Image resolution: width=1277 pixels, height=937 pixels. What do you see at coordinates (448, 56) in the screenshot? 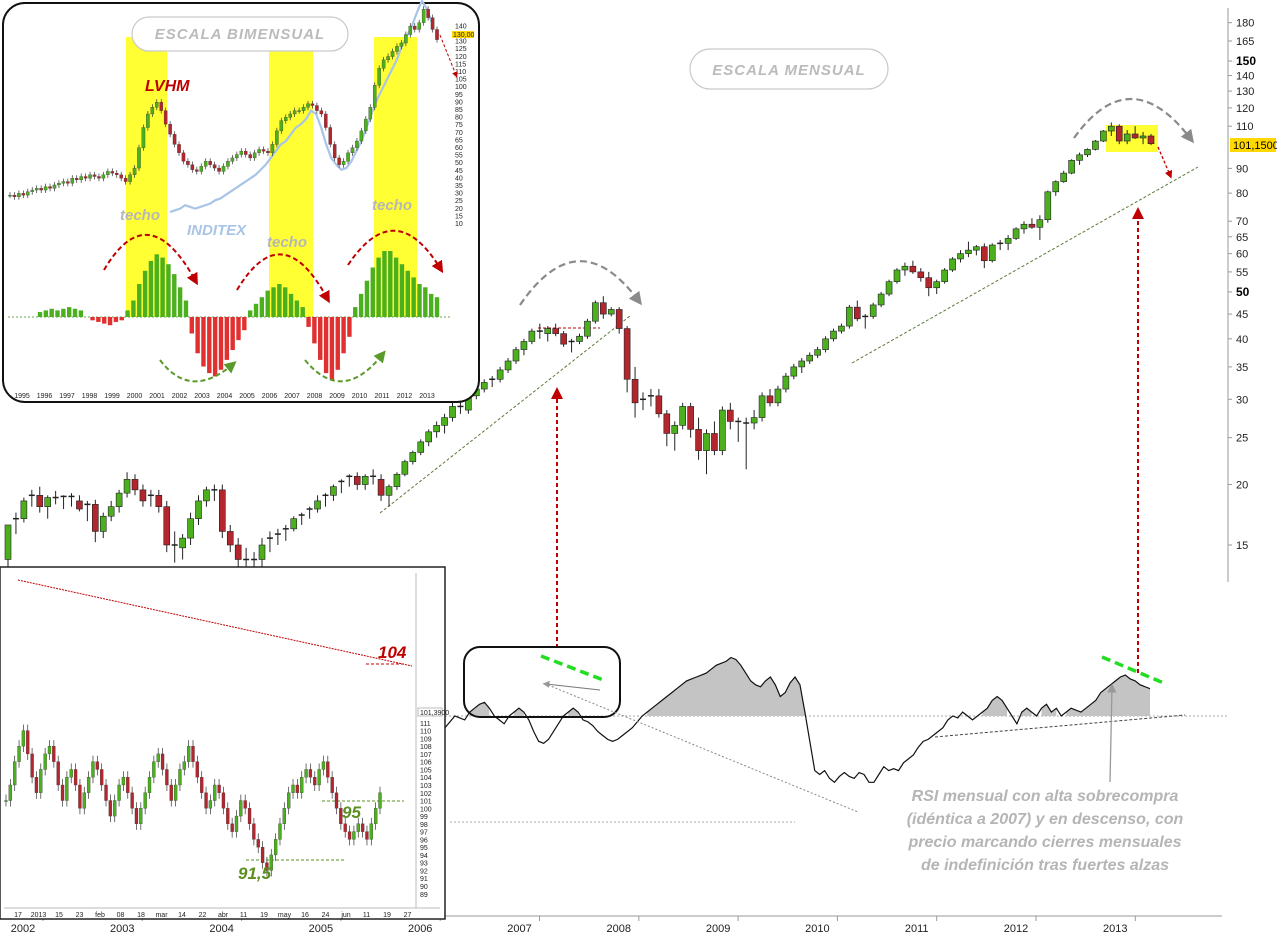
I see `inset-drop-arrow` at bounding box center [448, 56].